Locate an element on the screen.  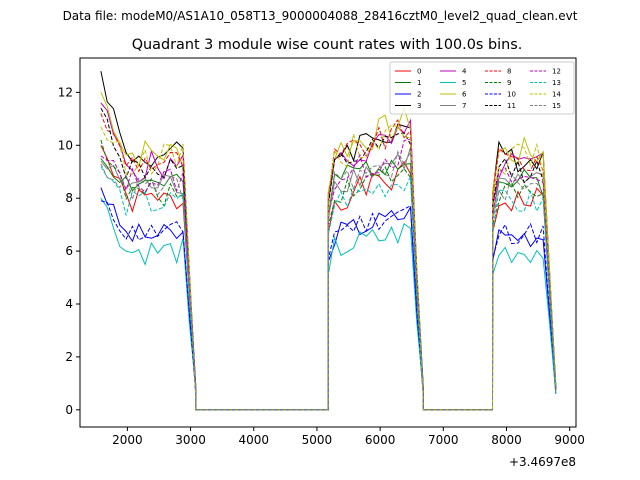
y-tick-label: 10 is located at coordinates (65, 145).